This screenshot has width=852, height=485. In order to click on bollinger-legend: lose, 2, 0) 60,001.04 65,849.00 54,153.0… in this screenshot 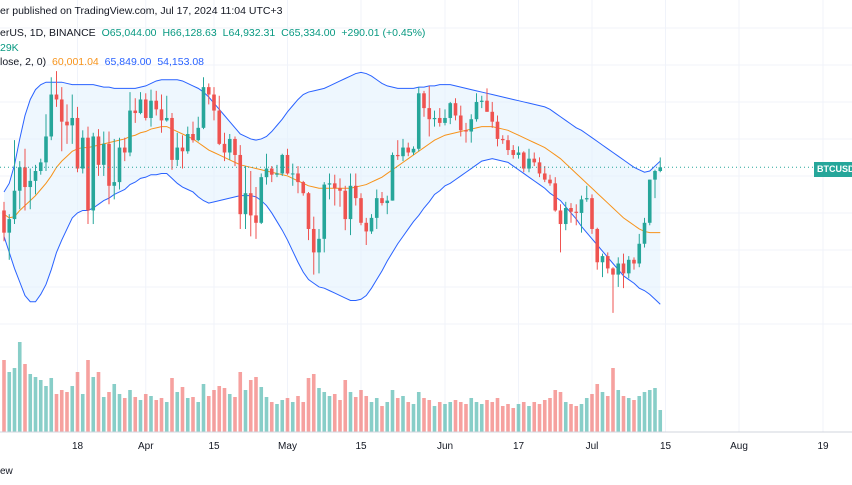, I will do `click(103, 62)`.